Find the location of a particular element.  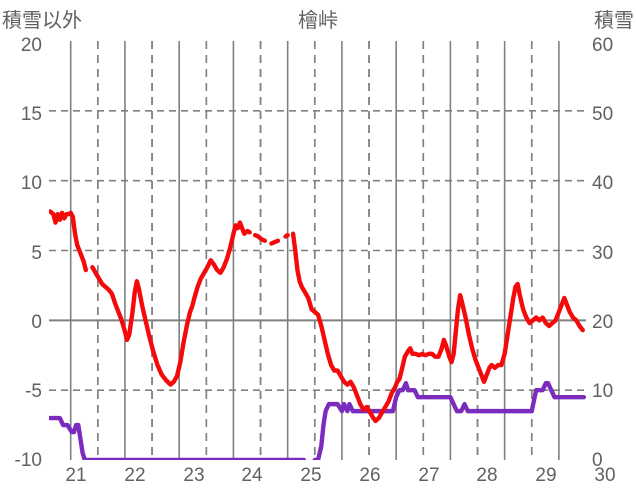

x-tick-27: 27 is located at coordinates (429, 475).